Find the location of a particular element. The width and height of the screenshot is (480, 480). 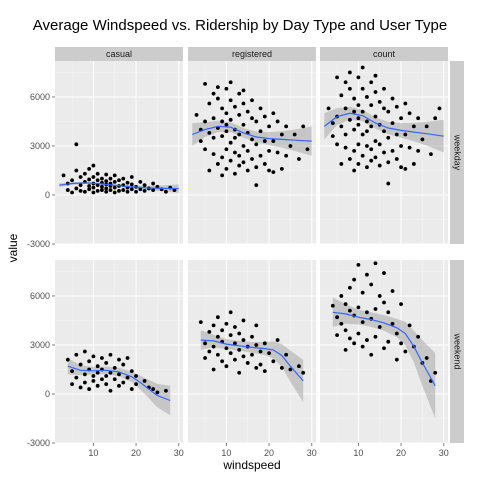

y-tick-label: 3000 is located at coordinates (40, 146).